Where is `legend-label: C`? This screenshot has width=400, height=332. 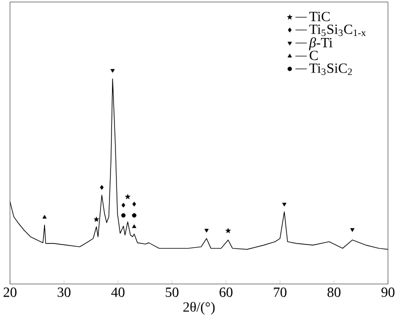 legend-label: C is located at coordinates (314, 55).